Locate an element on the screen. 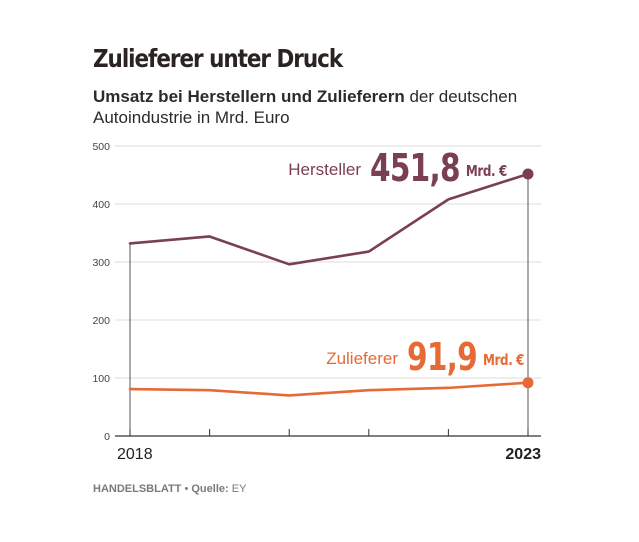  chart-title: Zulieferer unter Druck is located at coordinates (218, 58).